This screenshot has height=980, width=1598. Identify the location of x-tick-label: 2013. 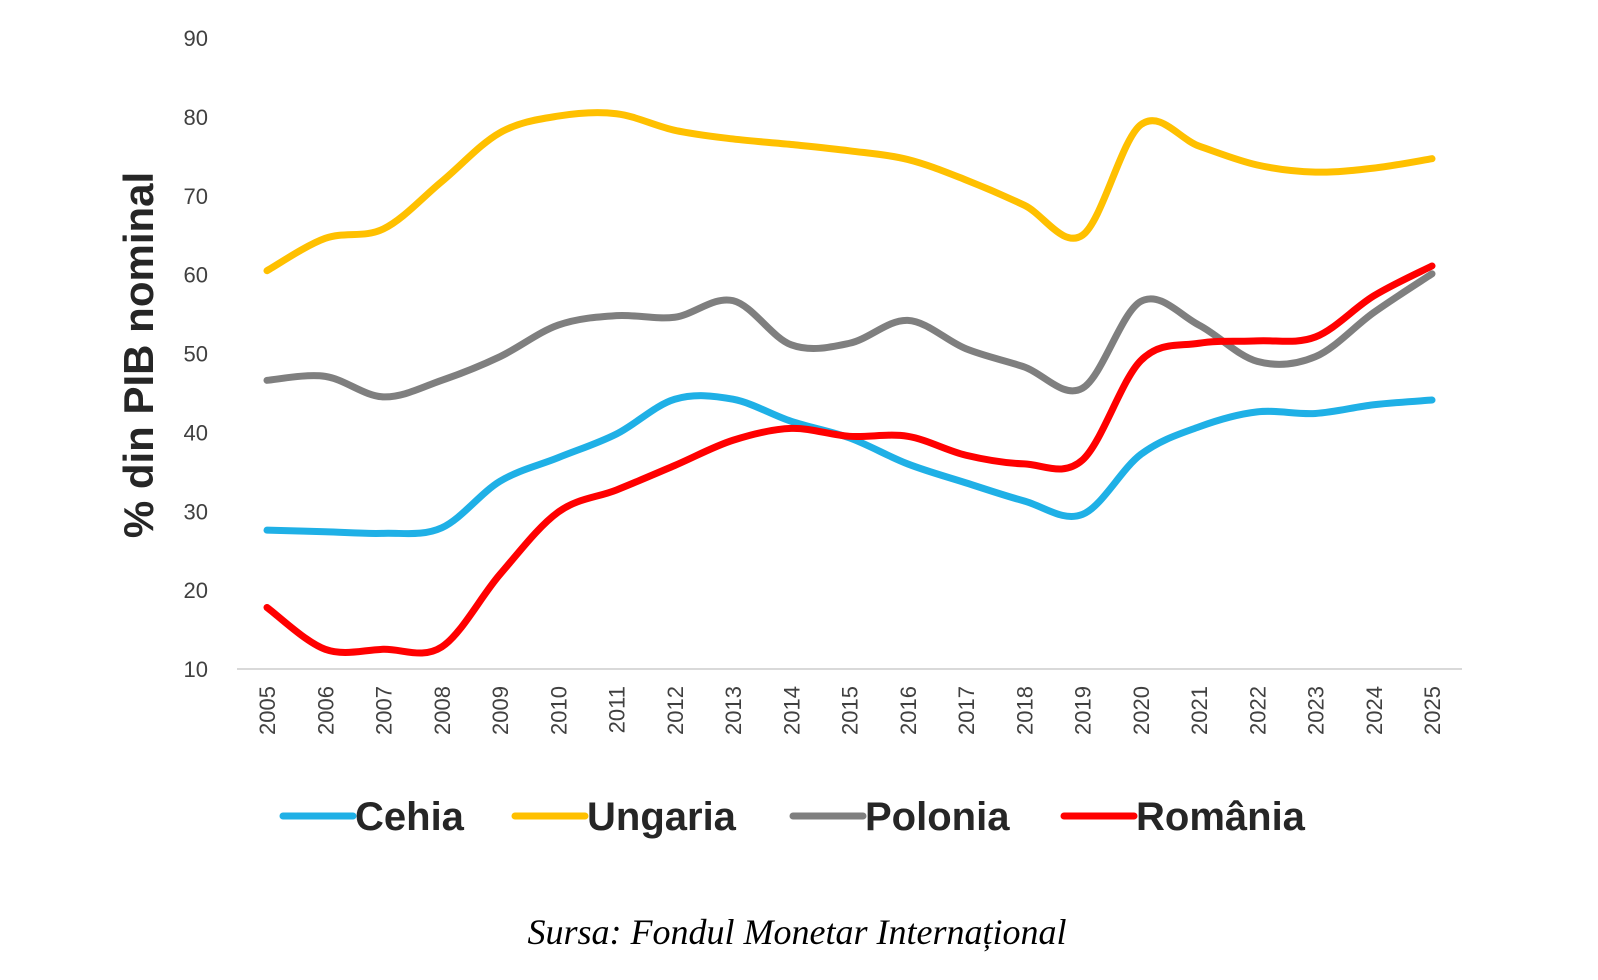
(733, 710).